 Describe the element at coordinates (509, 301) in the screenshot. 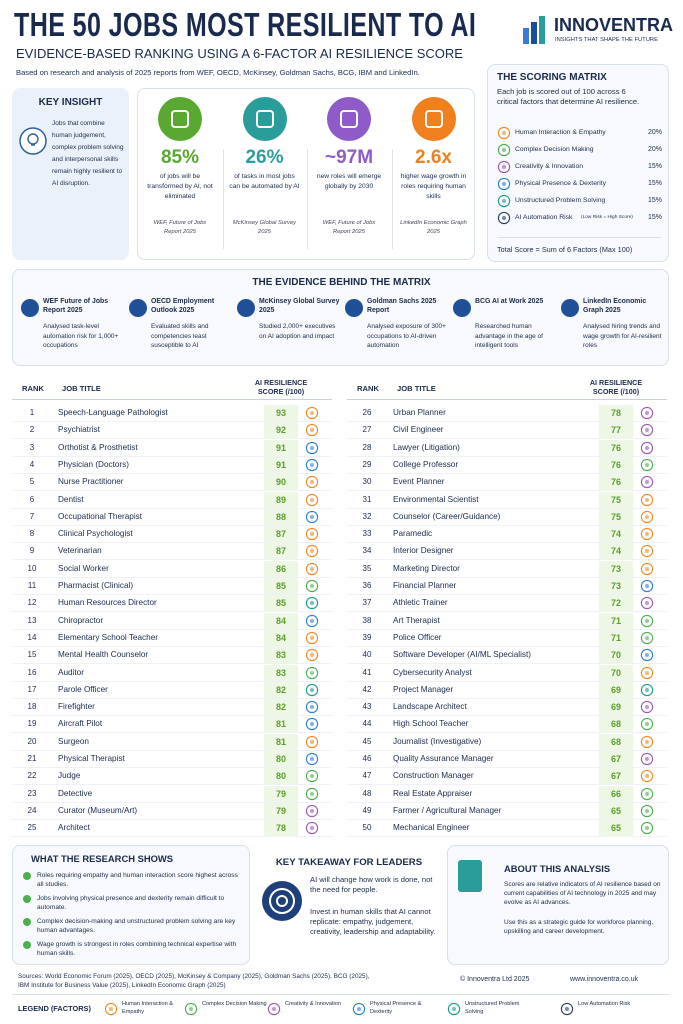

I see `evidence-item-title: BCG AI at Work 2025` at that location.